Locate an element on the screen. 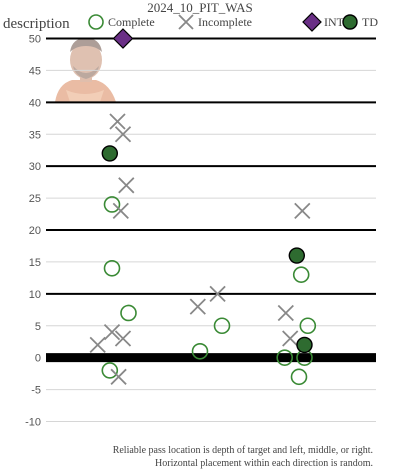 This screenshot has width=400, height=476. y-tick-label: 30 is located at coordinates (35, 167).